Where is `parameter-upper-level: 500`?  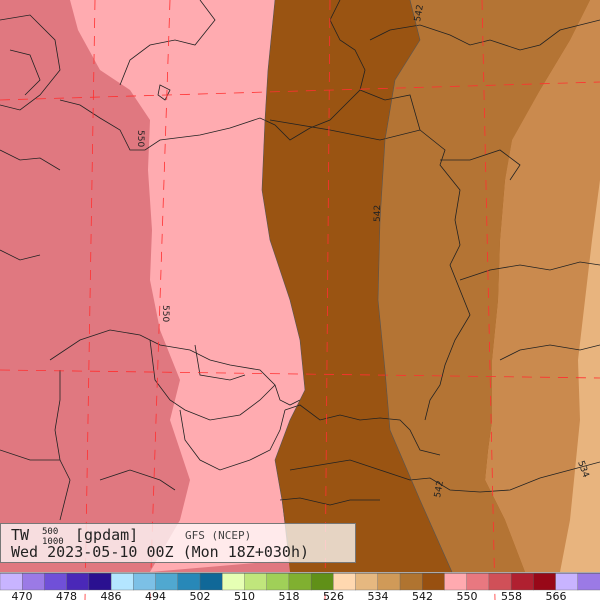 parameter-upper-level: 500 is located at coordinates (50, 532).